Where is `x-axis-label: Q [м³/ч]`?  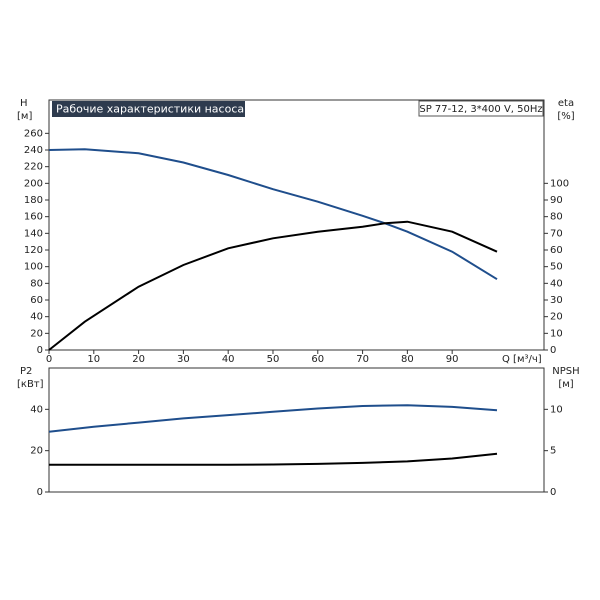 x-axis-label: Q [м³/ч] is located at coordinates (522, 359).